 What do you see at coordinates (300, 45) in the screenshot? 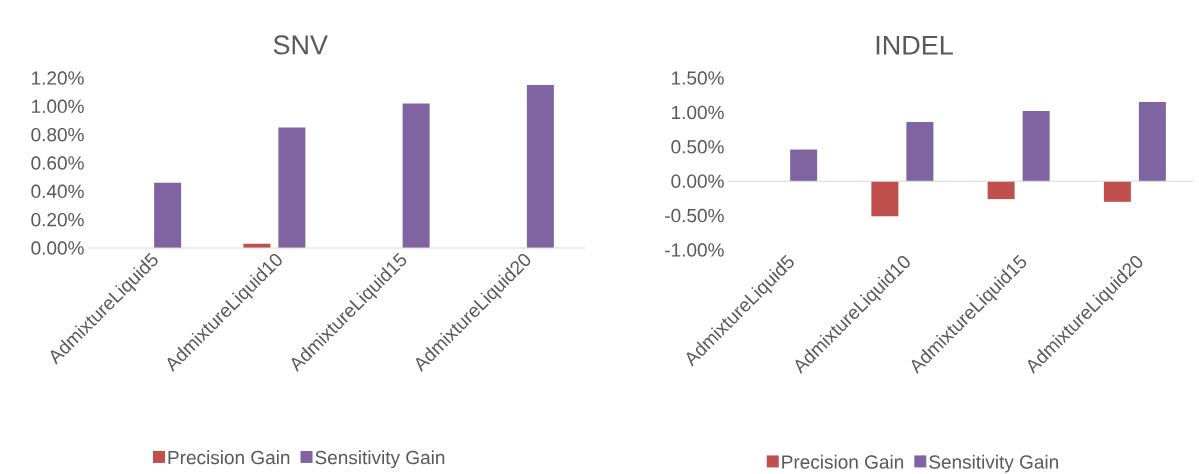
I see `chart-title: SNV` at bounding box center [300, 45].